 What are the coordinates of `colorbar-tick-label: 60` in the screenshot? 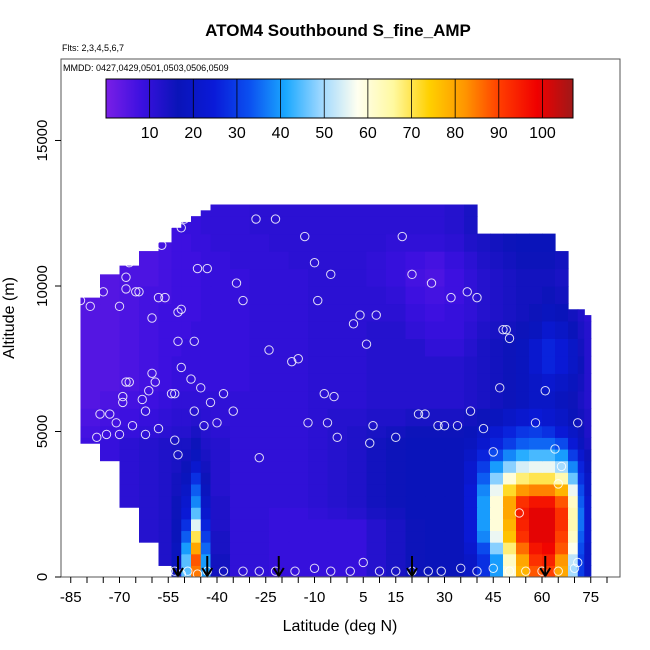 It's located at (368, 133).